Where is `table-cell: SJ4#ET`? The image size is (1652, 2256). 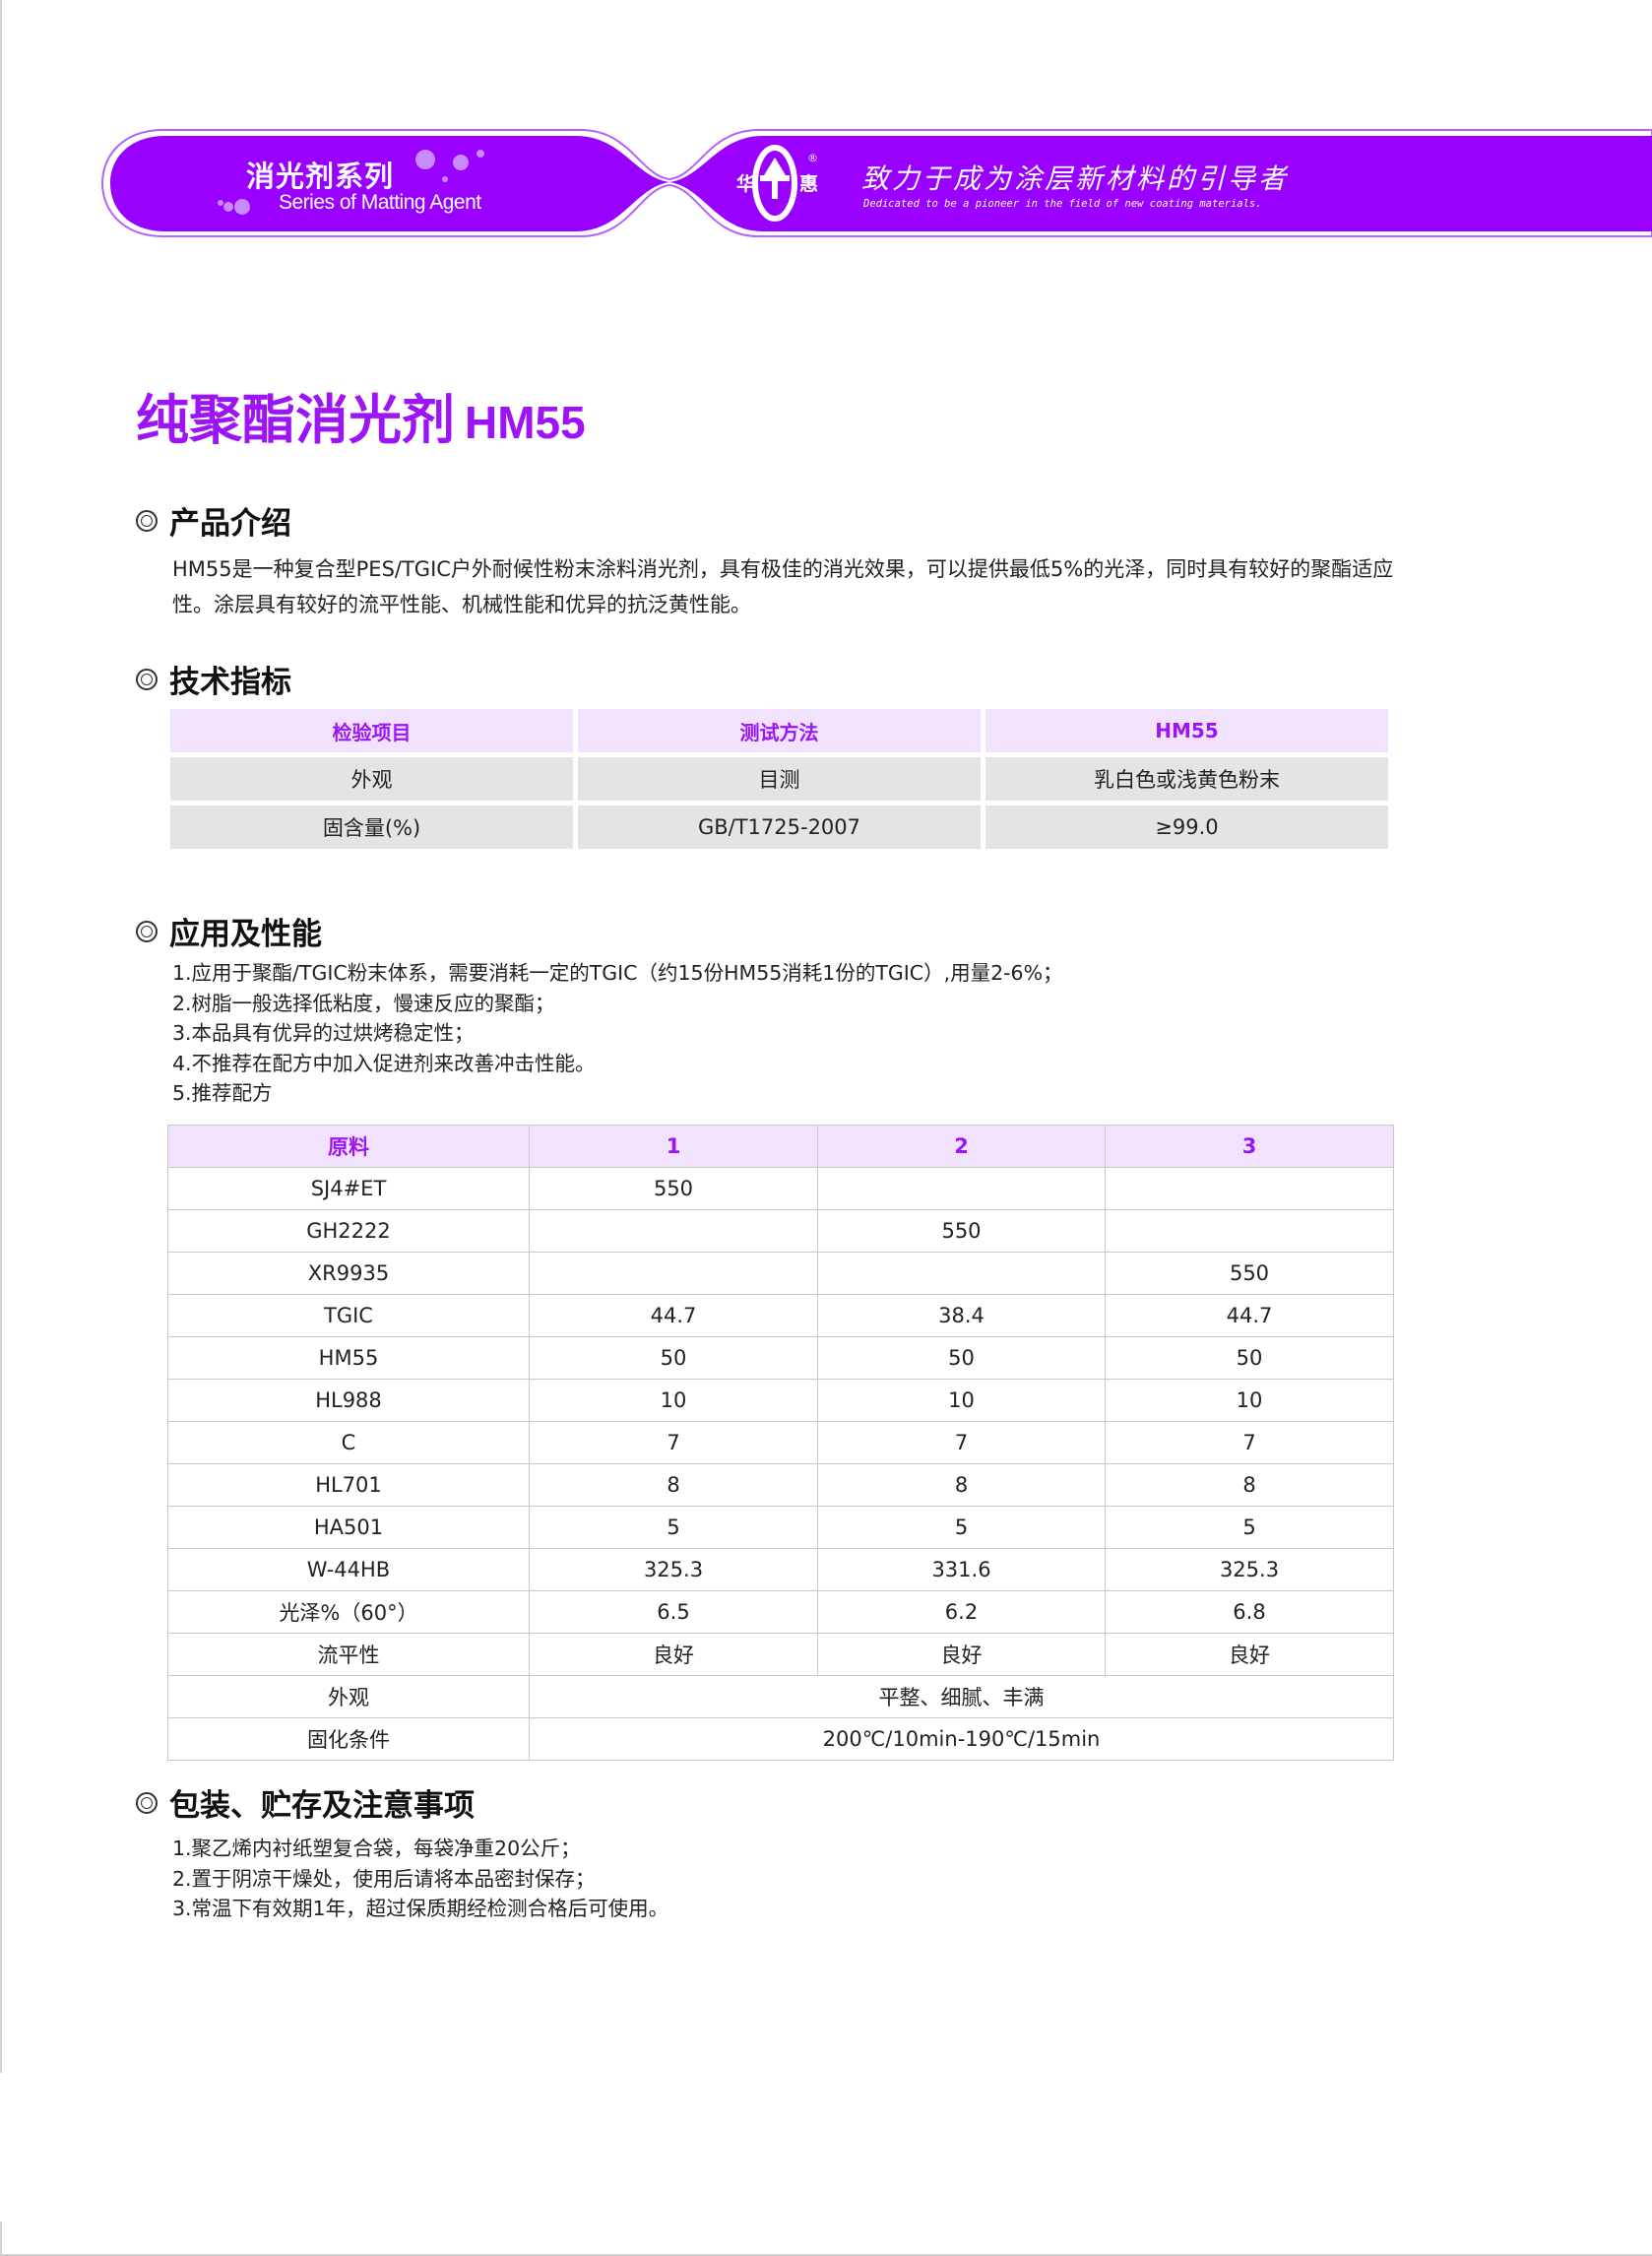 table-cell: SJ4#ET is located at coordinates (349, 1188).